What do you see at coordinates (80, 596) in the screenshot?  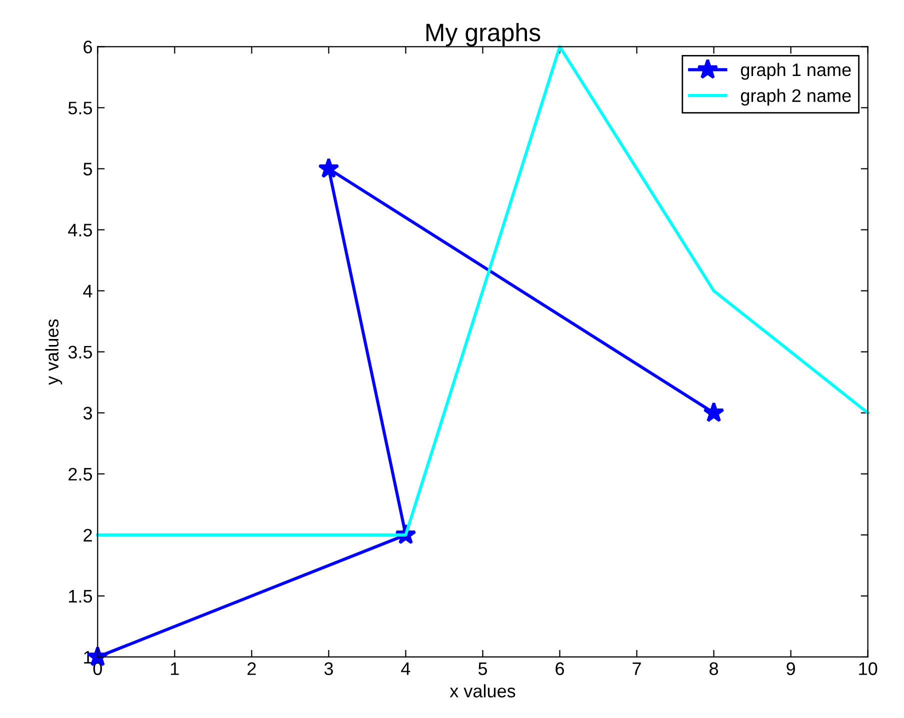 I see `y-tick-label: 1.5` at bounding box center [80, 596].